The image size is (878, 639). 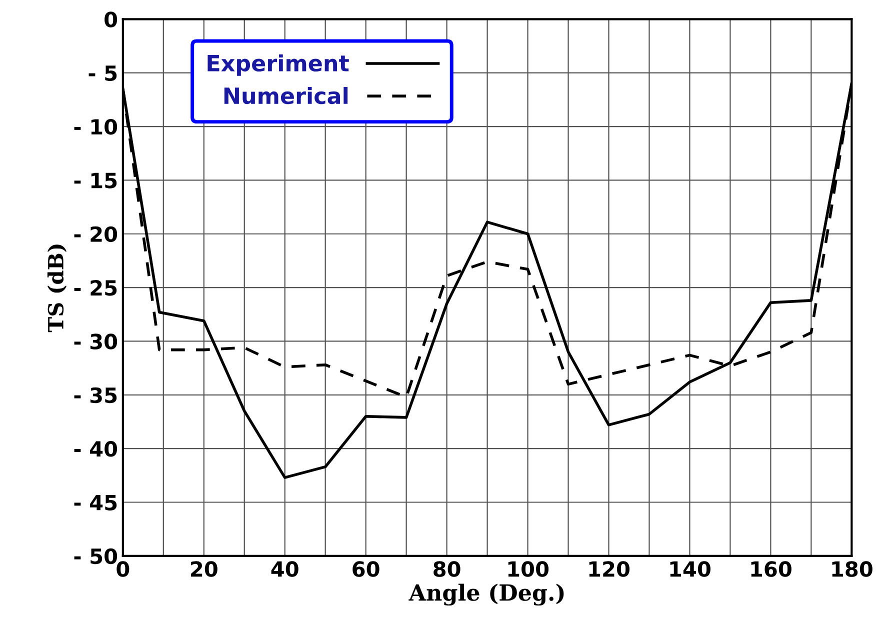 I want to click on y-tick-label: - 10, so click(x=96, y=126).